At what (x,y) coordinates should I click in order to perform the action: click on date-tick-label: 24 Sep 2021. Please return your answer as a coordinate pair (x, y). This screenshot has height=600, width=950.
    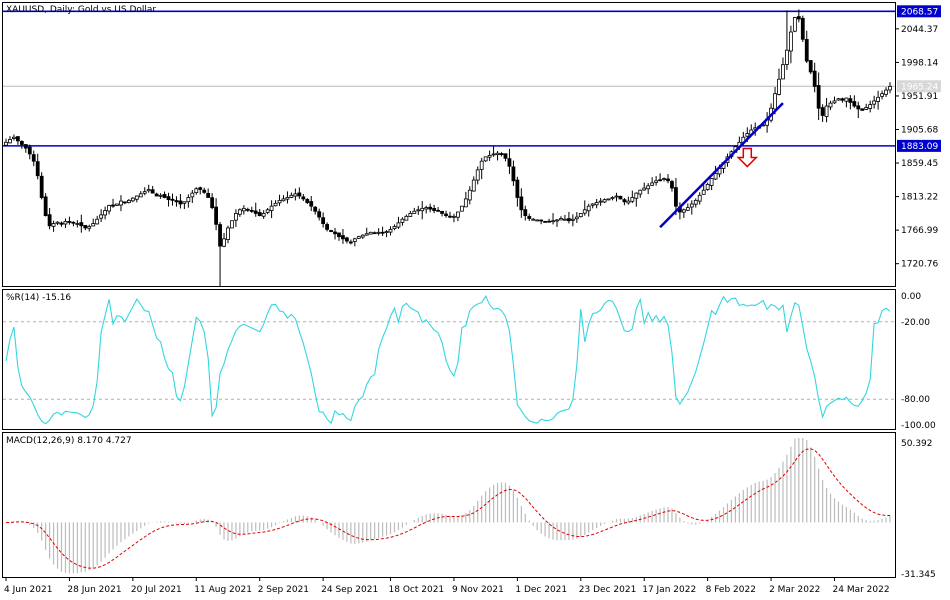
    Looking at the image, I should click on (349, 590).